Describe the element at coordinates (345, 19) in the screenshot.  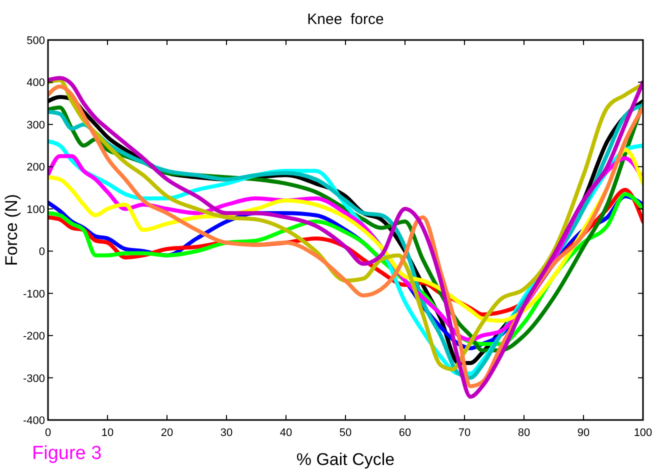
I see `chart-title: Knee force` at that location.